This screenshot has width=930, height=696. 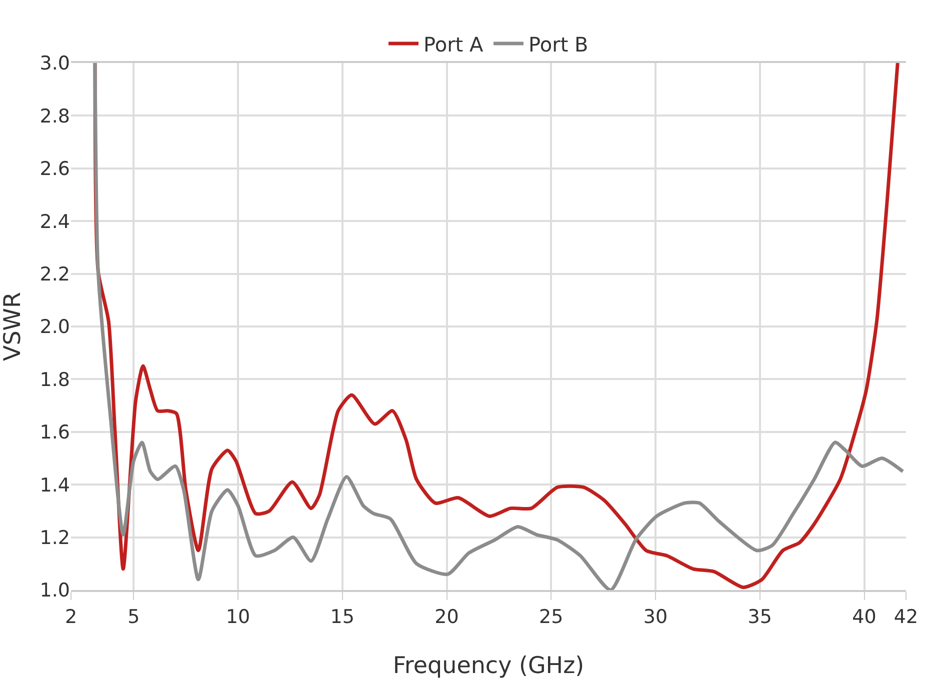 What do you see at coordinates (446, 617) in the screenshot?
I see `x-tick-label: 20` at bounding box center [446, 617].